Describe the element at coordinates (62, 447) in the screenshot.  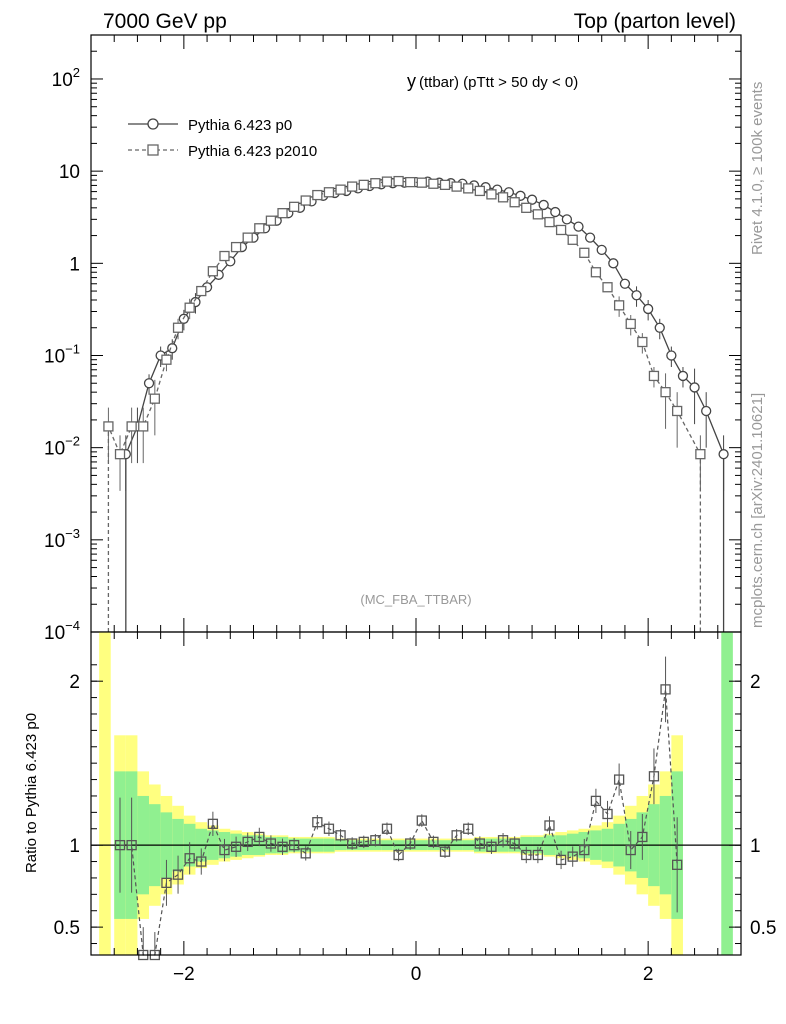
I see `y-tick-label: 10⁻²` at that location.